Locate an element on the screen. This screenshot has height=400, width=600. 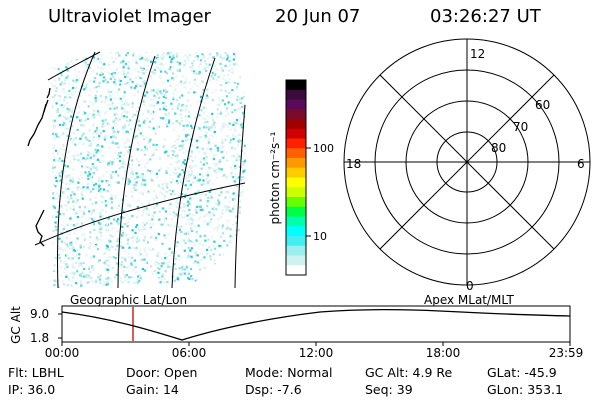
coastline is located at coordinates (39, 167).